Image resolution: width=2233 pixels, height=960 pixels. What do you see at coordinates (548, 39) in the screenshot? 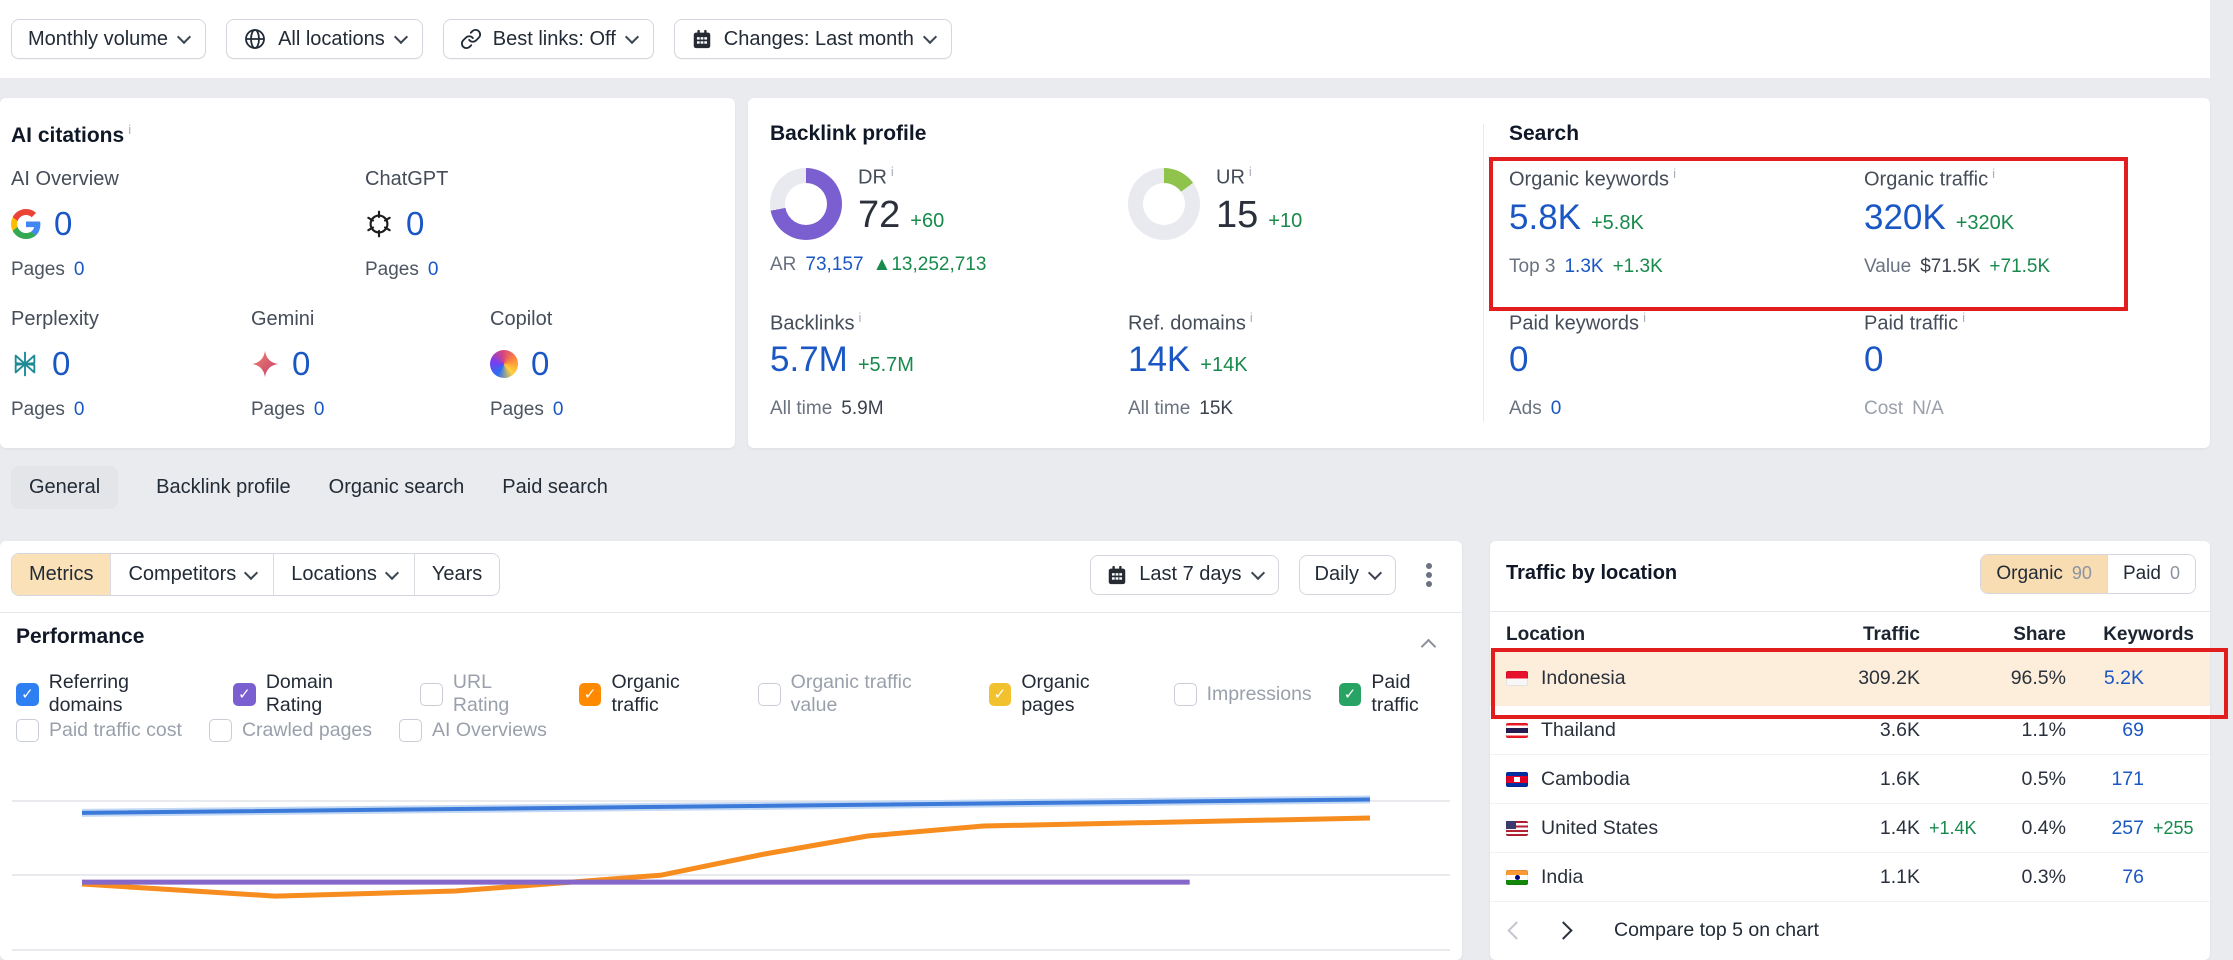
I see `filter-best-links-off: Best links: Off` at bounding box center [548, 39].